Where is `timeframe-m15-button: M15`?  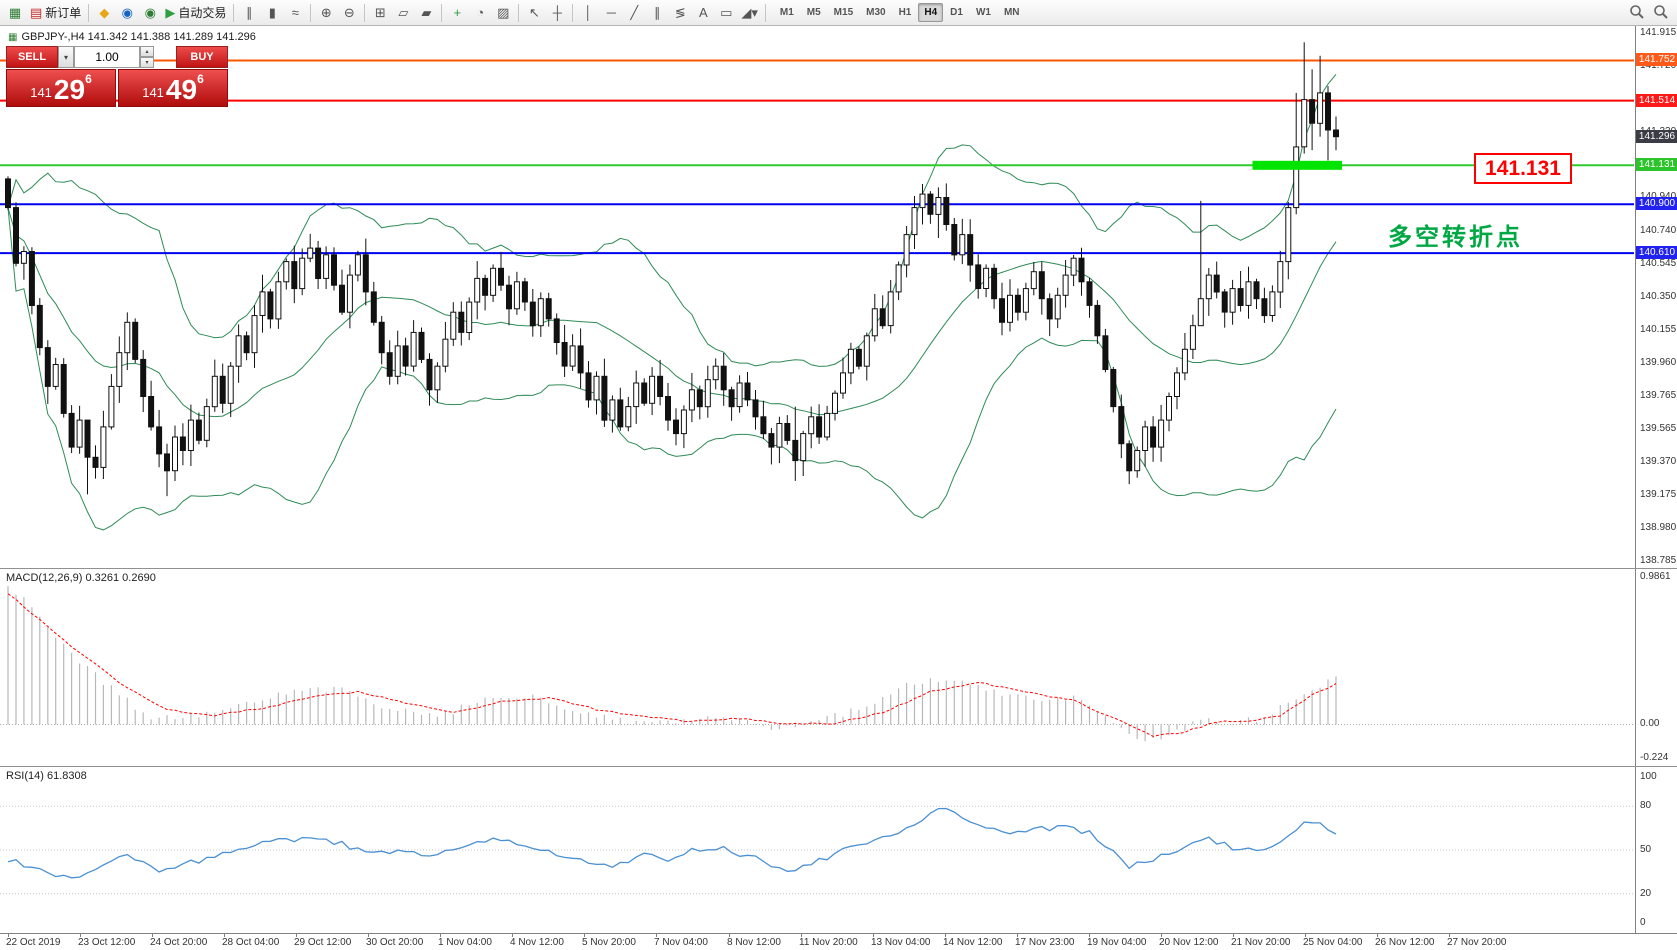 timeframe-m15-button: M15 is located at coordinates (843, 12).